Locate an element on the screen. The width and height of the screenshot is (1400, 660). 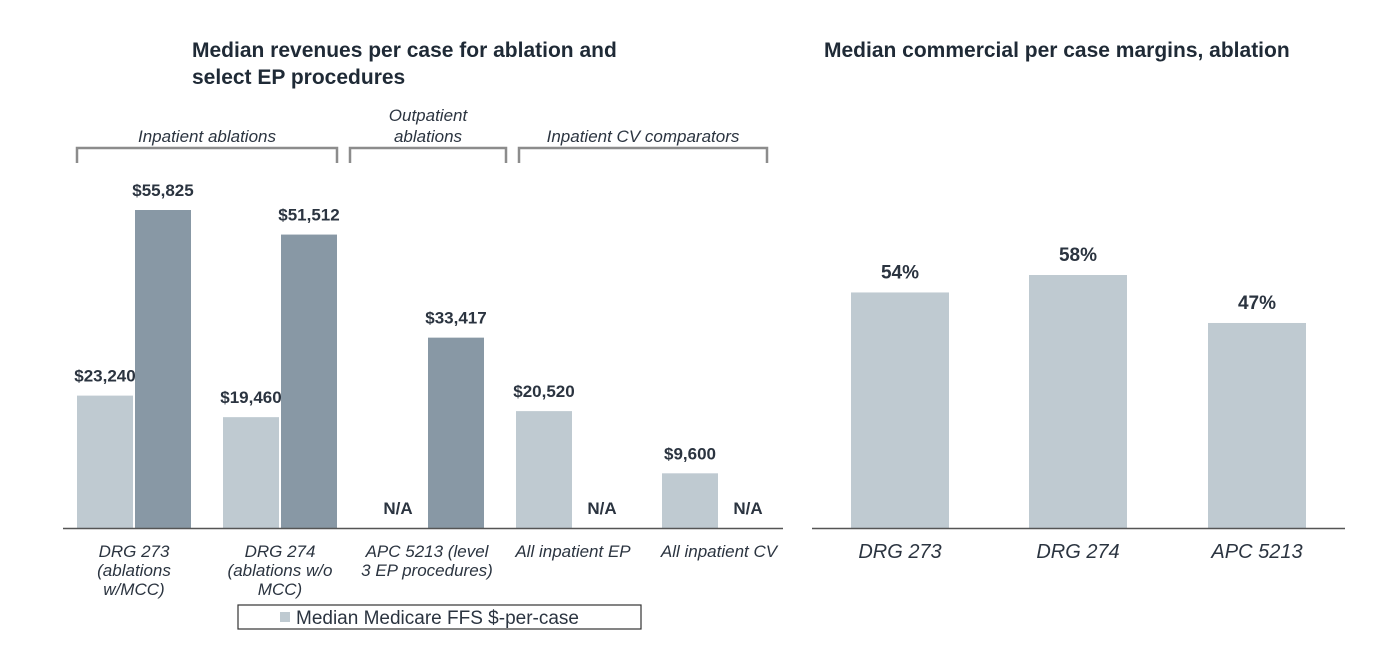
margin-value-label-drg-273: 54% is located at coordinates (900, 272).